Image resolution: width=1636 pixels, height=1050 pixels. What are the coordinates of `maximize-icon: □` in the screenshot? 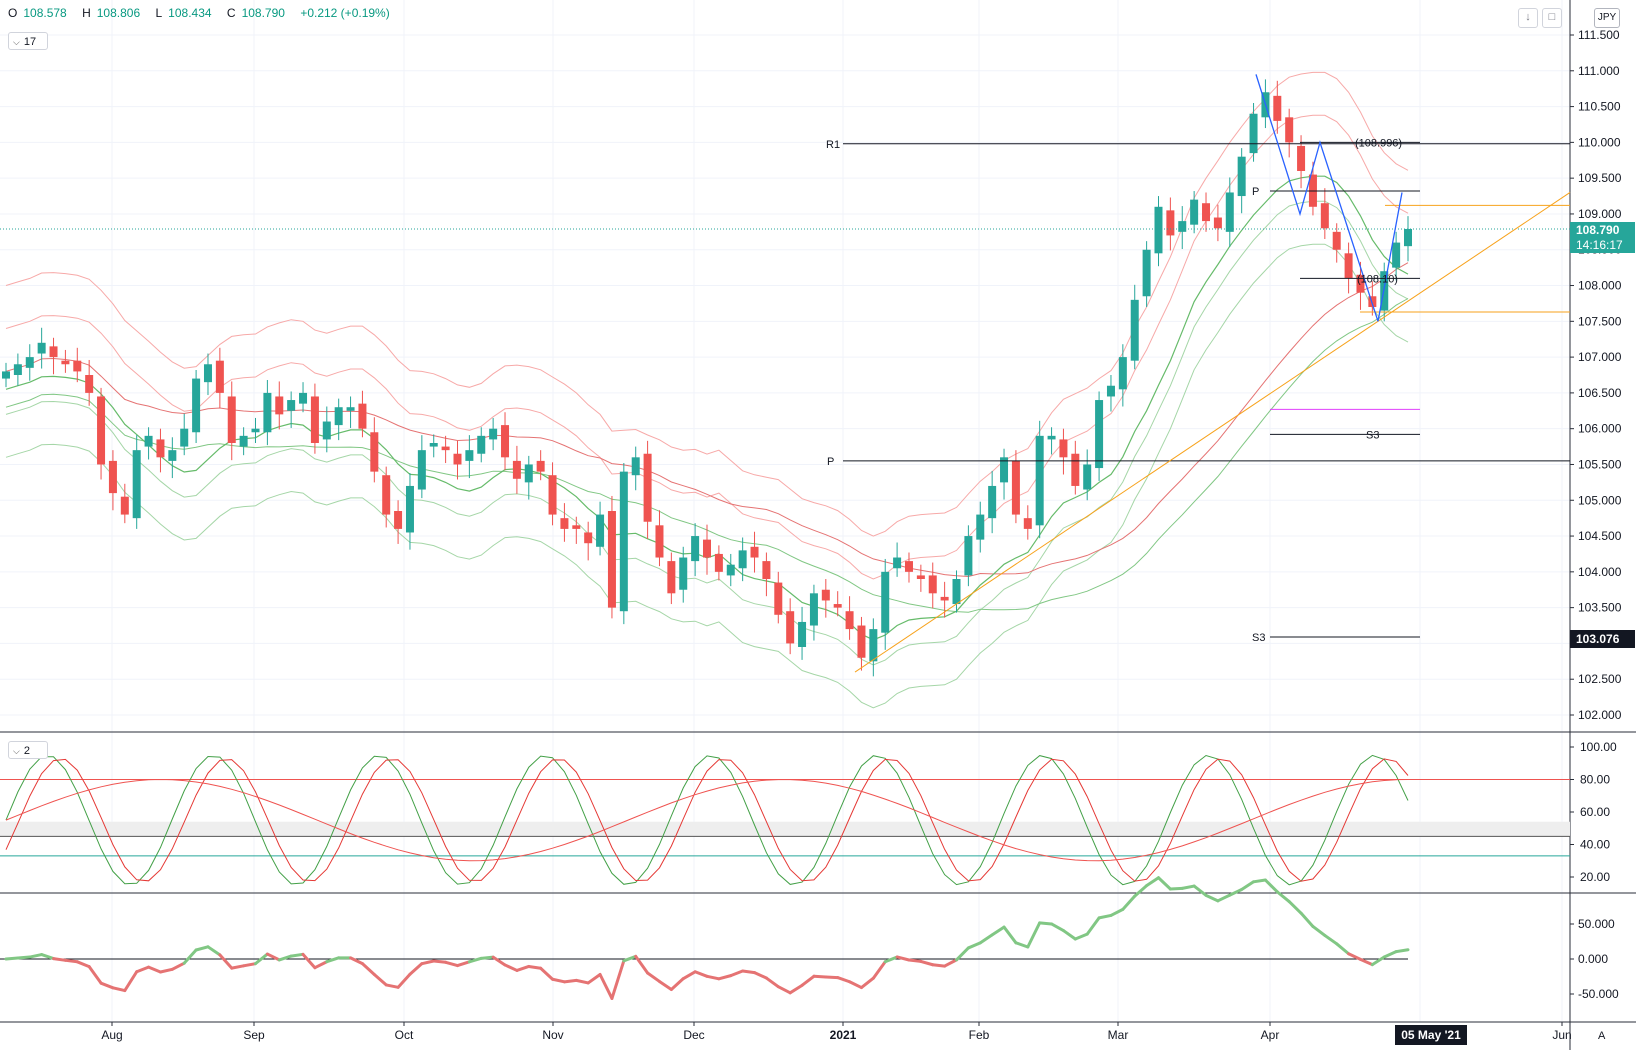 It's located at (1552, 18).